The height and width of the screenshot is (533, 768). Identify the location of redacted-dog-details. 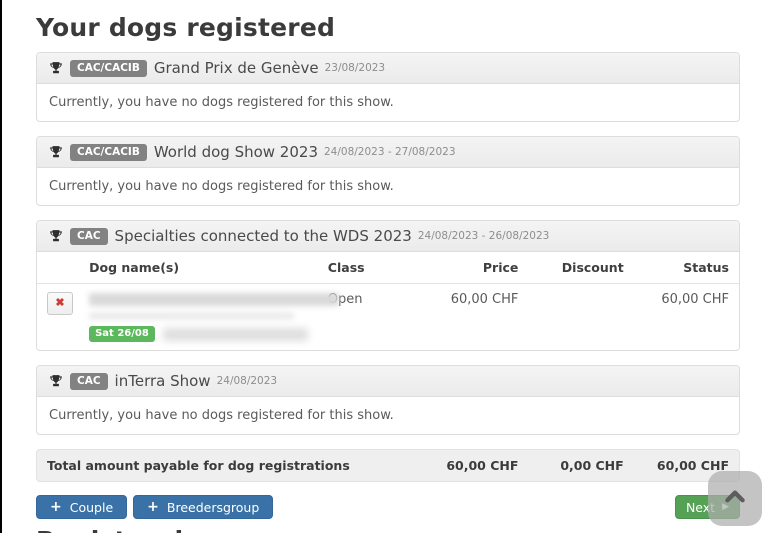
(192, 316).